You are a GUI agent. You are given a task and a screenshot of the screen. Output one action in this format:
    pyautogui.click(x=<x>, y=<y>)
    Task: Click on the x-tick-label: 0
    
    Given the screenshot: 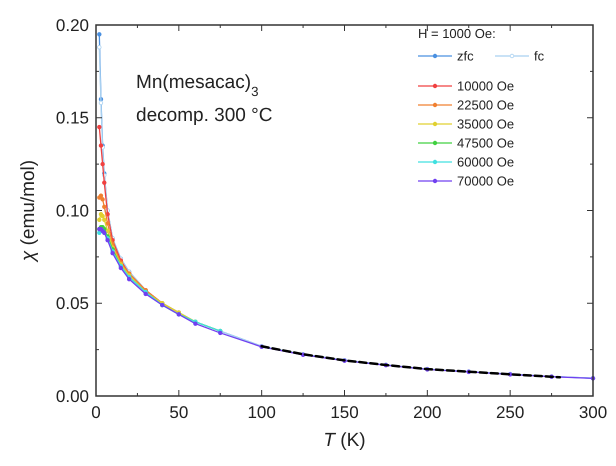 What is the action you would take?
    pyautogui.click(x=96, y=412)
    